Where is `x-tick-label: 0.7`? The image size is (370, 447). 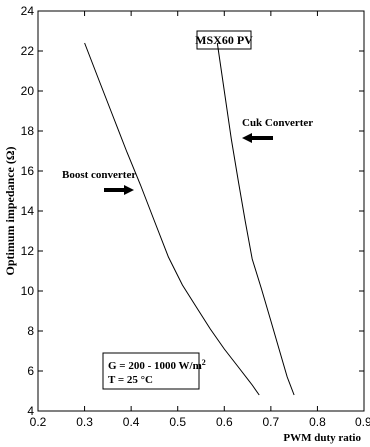 x-tick-label: 0.7 is located at coordinates (271, 422).